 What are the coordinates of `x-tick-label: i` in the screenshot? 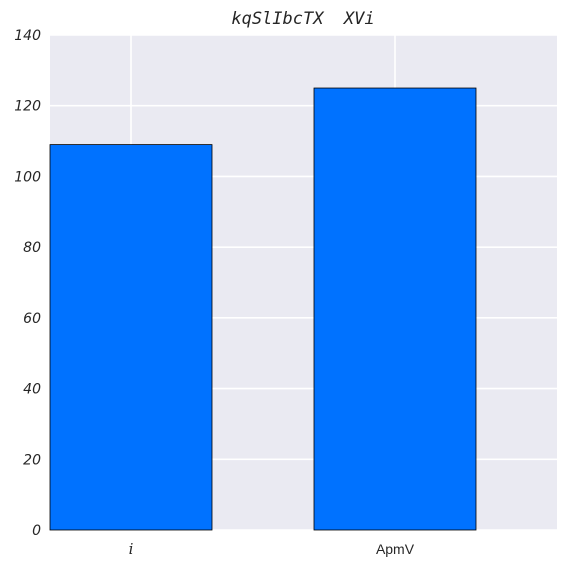 It's located at (131, 549).